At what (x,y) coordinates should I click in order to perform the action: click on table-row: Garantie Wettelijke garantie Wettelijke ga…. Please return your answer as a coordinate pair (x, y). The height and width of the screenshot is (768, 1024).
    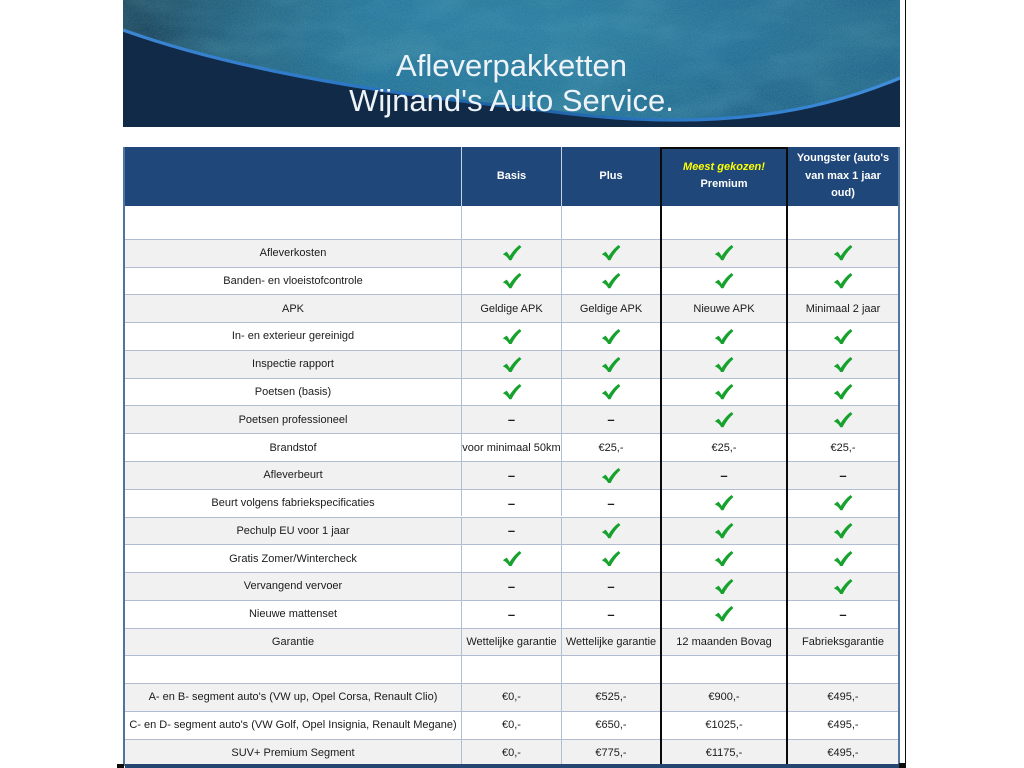
    Looking at the image, I should click on (511, 641).